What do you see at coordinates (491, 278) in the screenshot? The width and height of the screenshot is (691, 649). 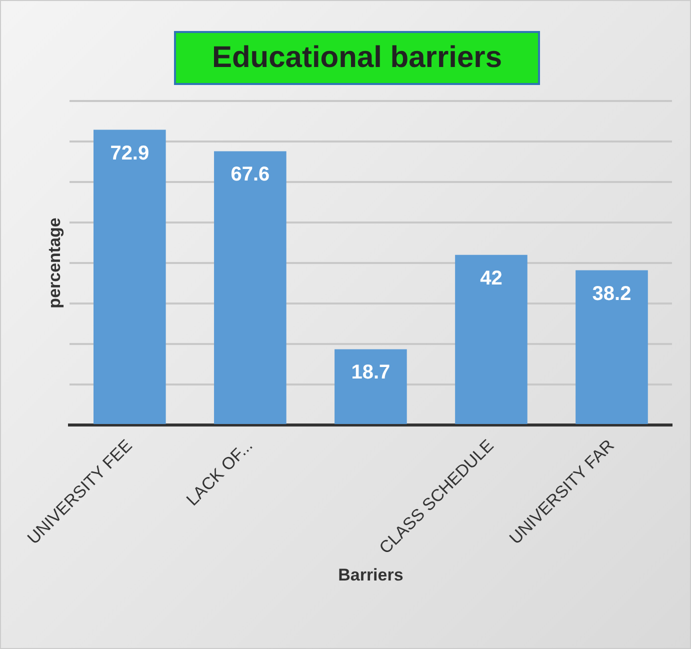 I see `data-label: 42` at bounding box center [491, 278].